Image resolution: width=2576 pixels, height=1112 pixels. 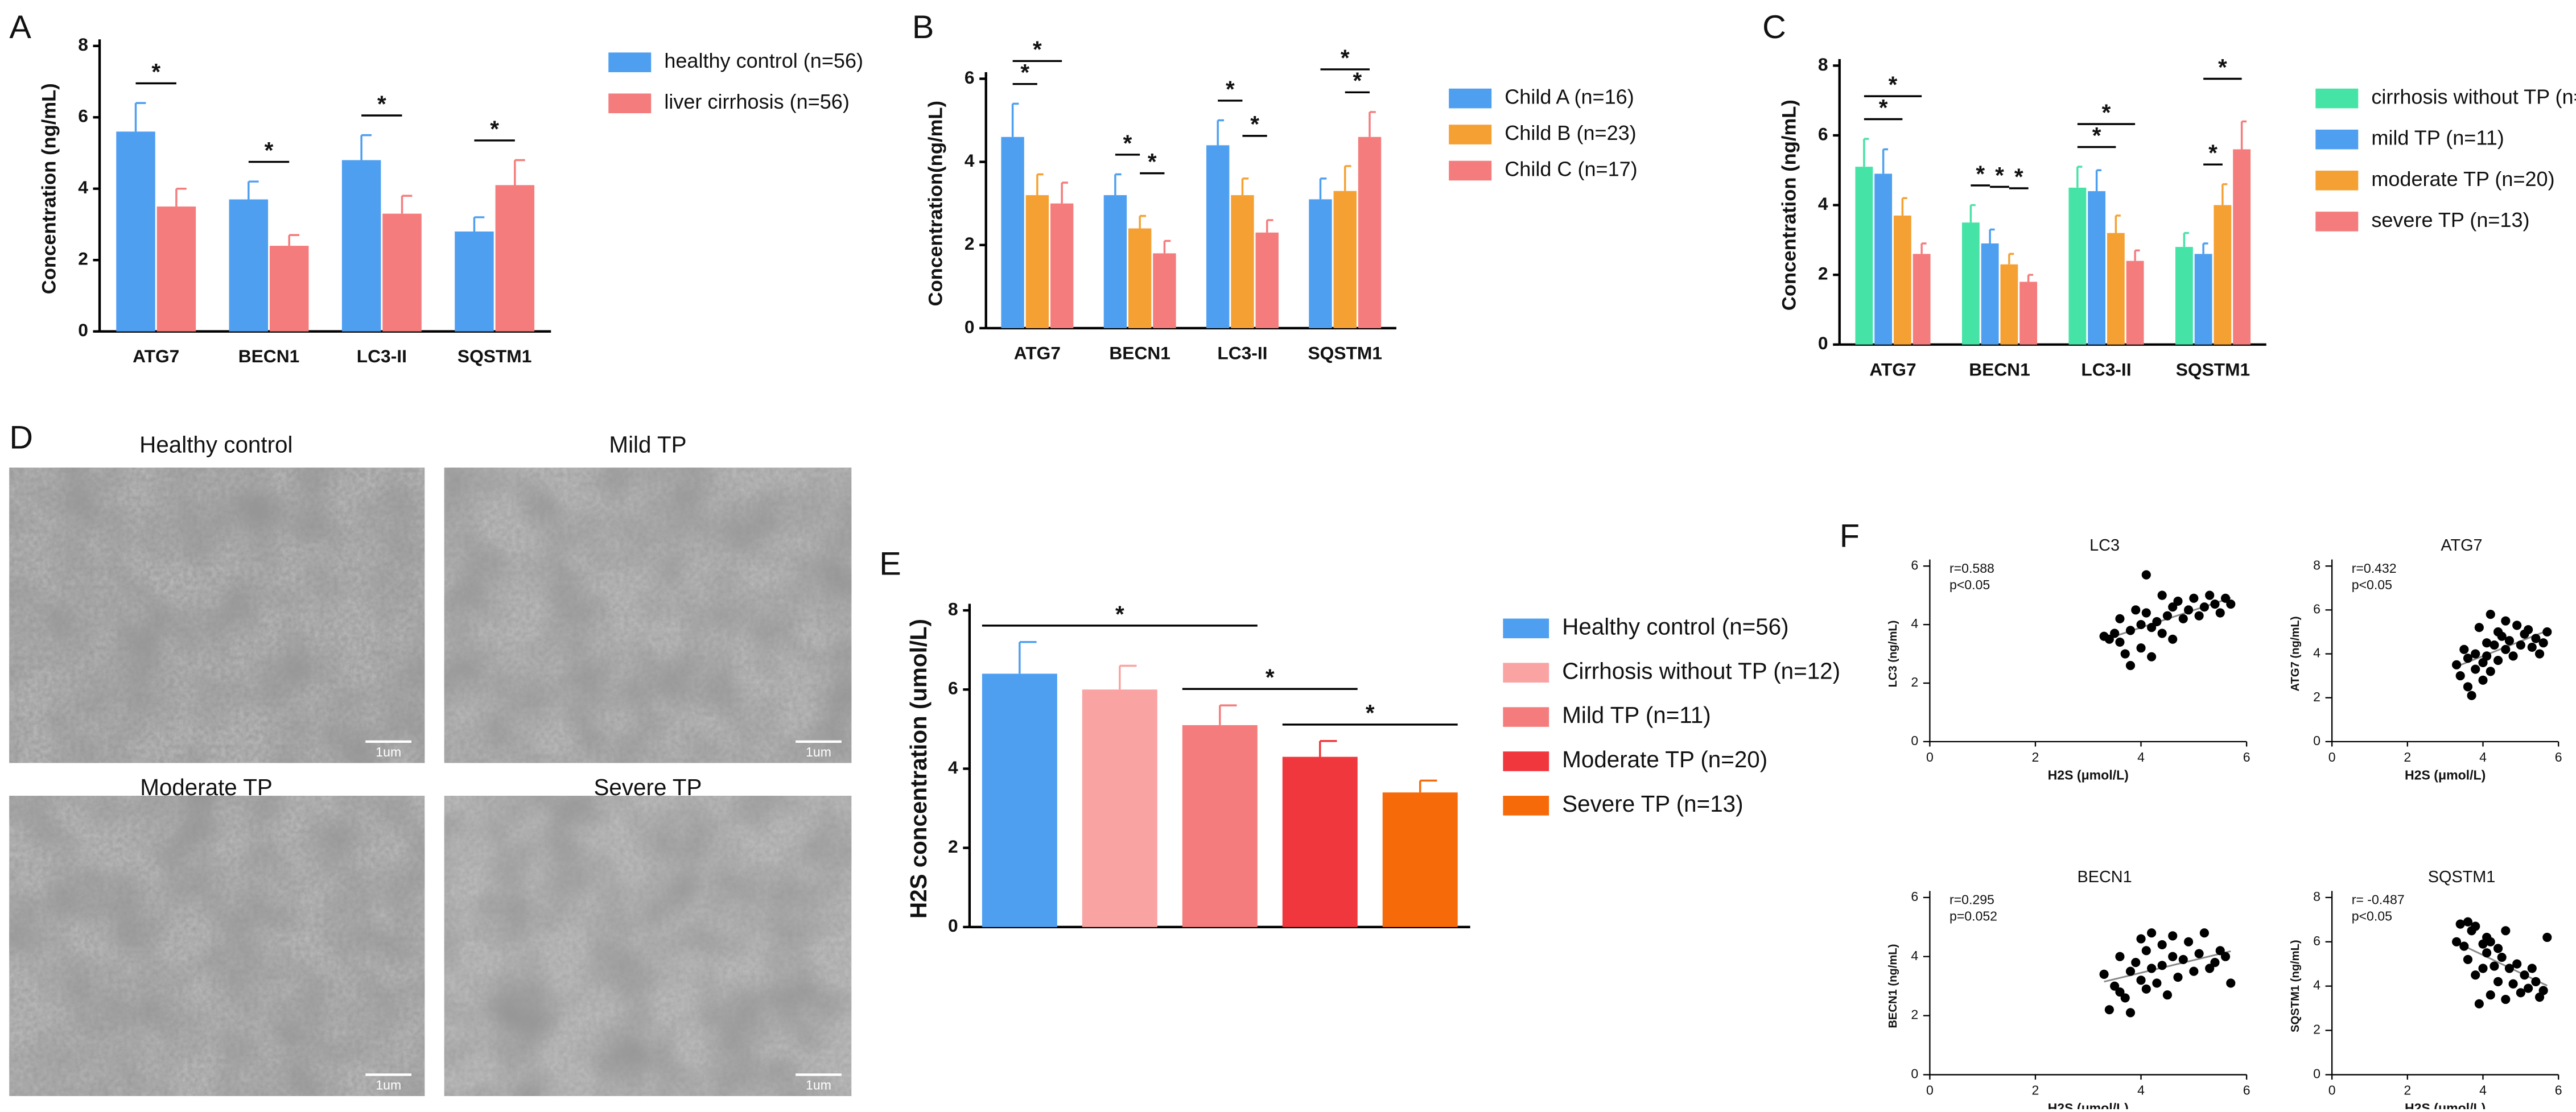 What do you see at coordinates (1969, 584) in the screenshot?
I see `annotation: p<0.05` at bounding box center [1969, 584].